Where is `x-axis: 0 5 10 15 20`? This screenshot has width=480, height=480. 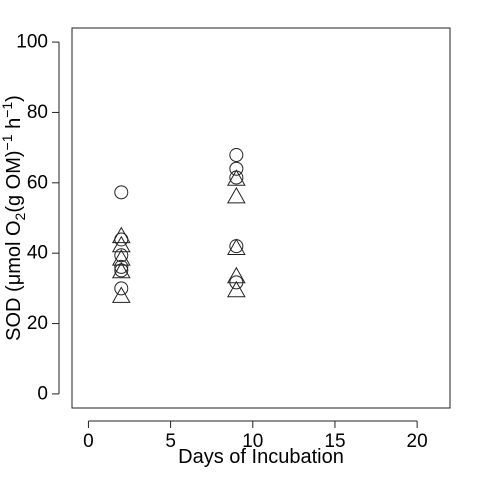 x-axis: 0 5 10 15 20 is located at coordinates (255, 436).